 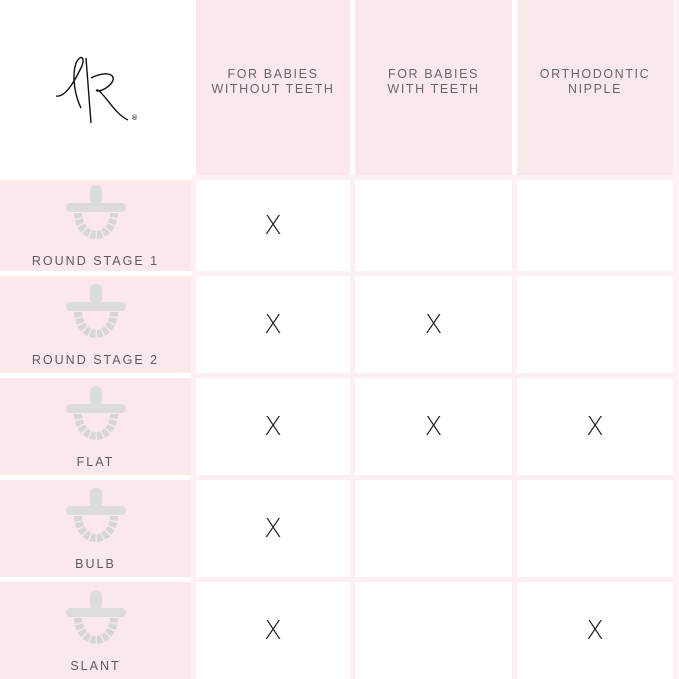 What do you see at coordinates (95, 360) in the screenshot?
I see `row-name: ROUND STAGE 2` at bounding box center [95, 360].